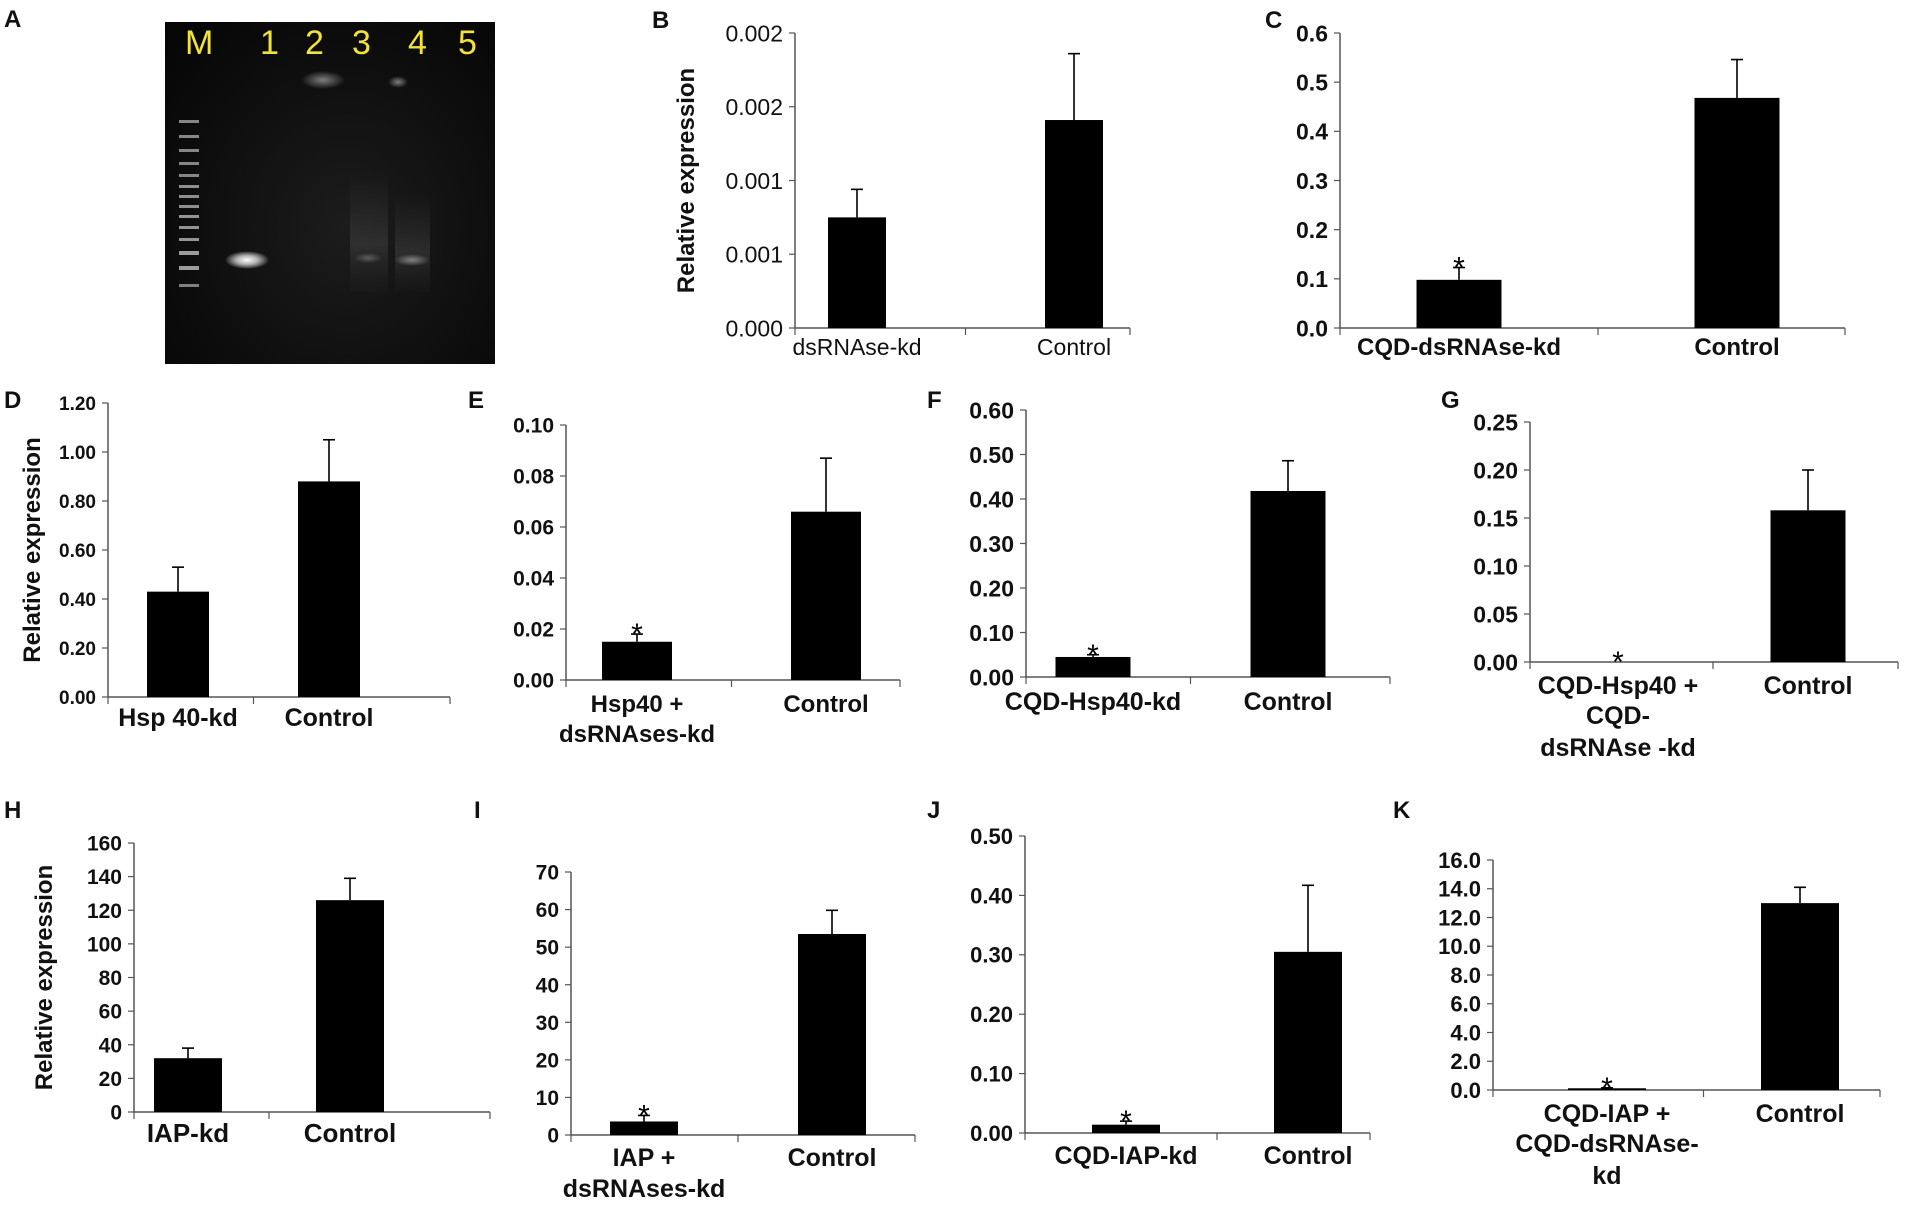 The image size is (1909, 1212). I want to click on y-tick-label: 0.60, so click(77, 551).